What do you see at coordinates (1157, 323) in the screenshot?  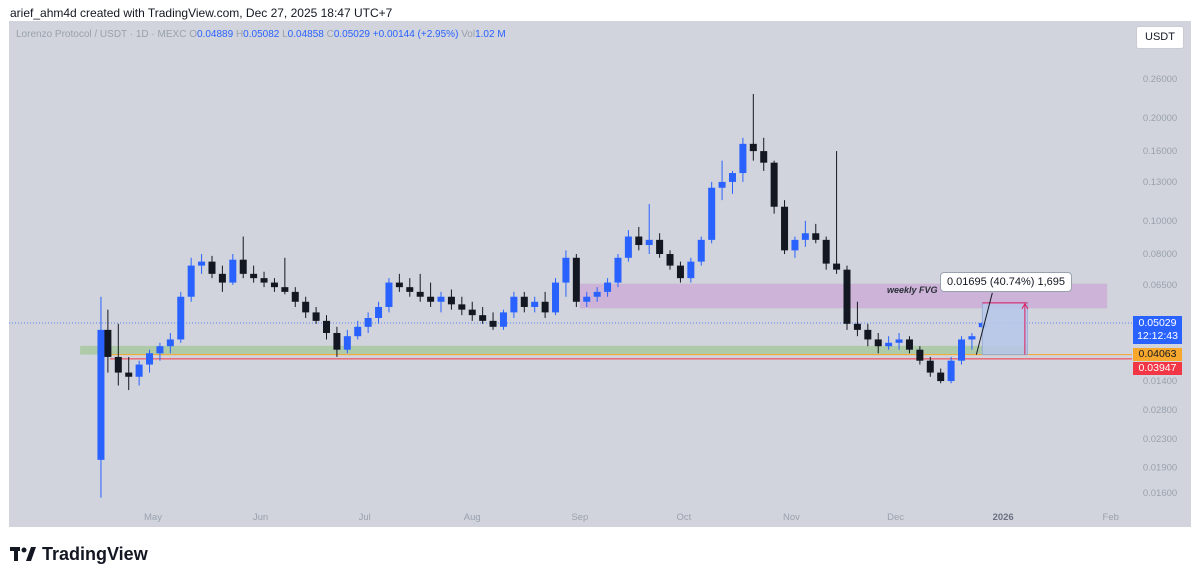 I see `last-price-value: 0.05029` at bounding box center [1157, 323].